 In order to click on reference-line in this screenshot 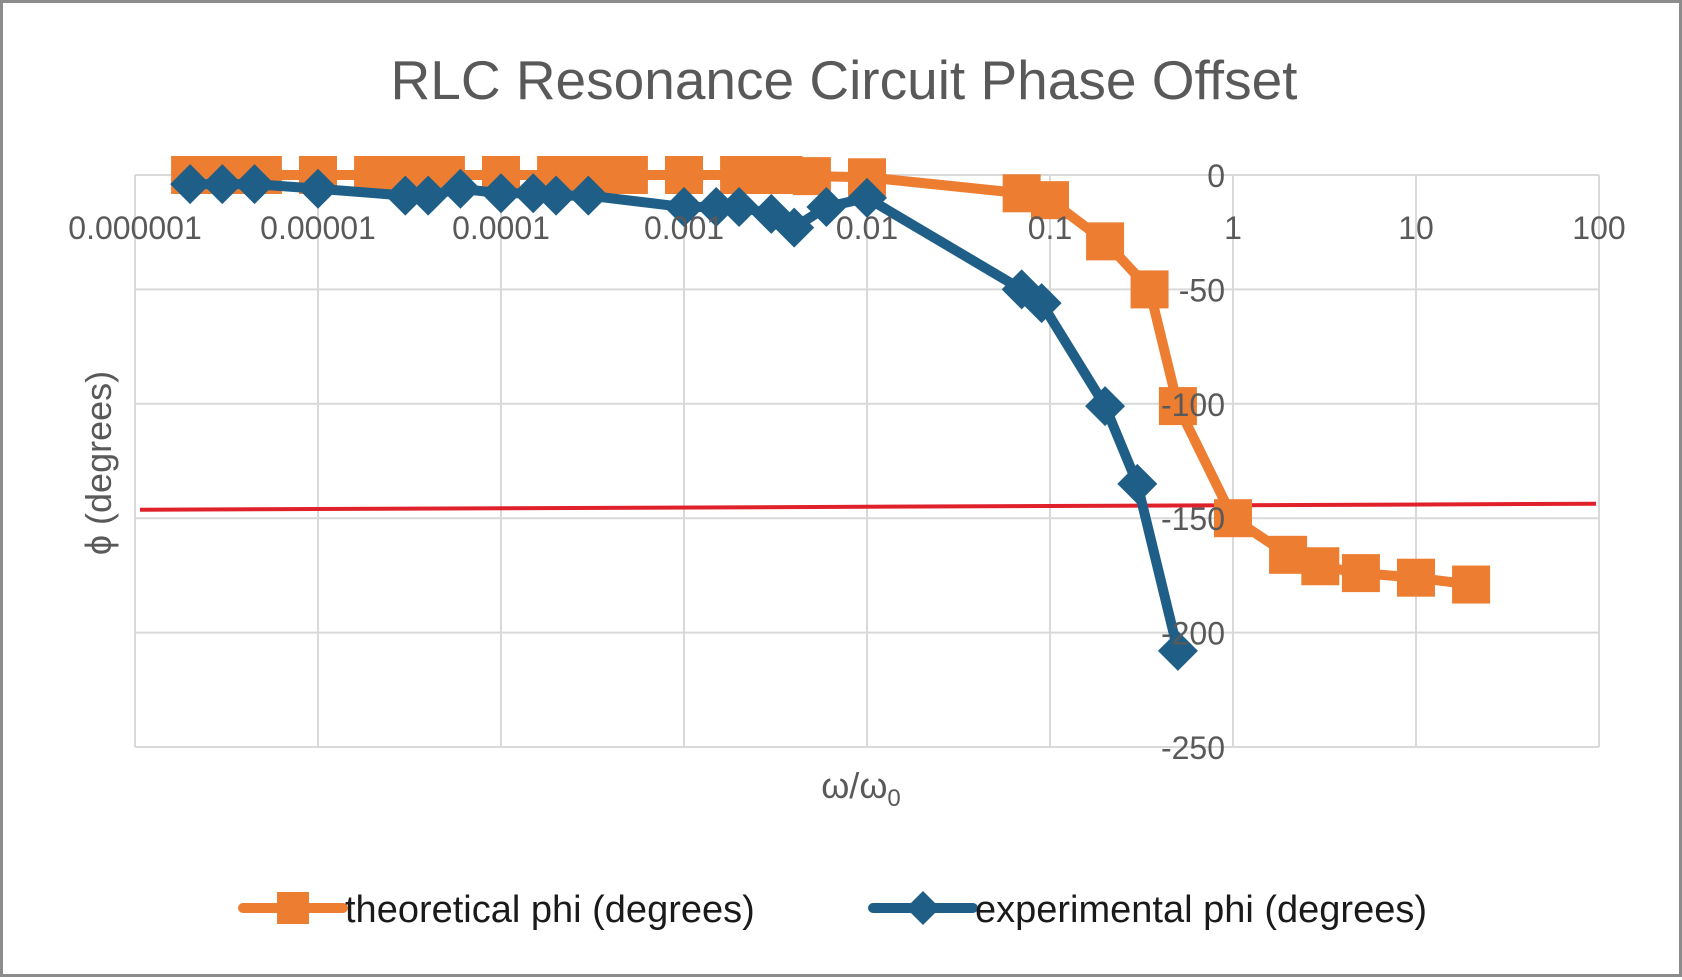, I will do `click(868, 506)`.